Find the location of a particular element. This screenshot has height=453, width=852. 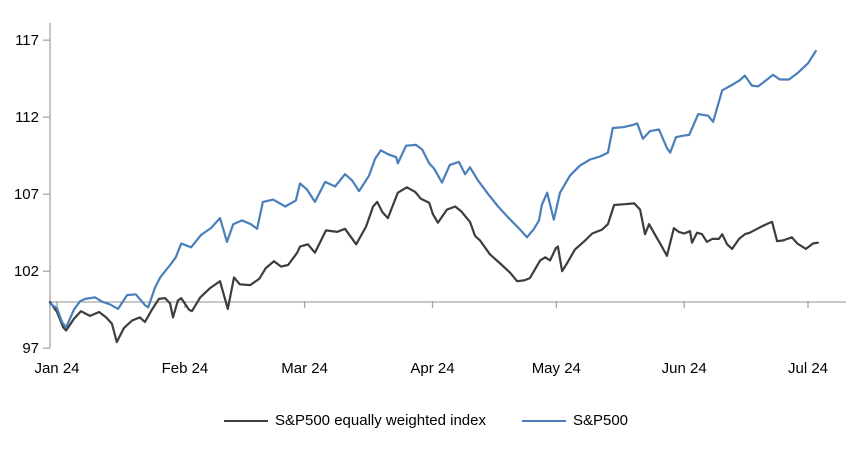

sp500-line-swatch is located at coordinates (543, 420).